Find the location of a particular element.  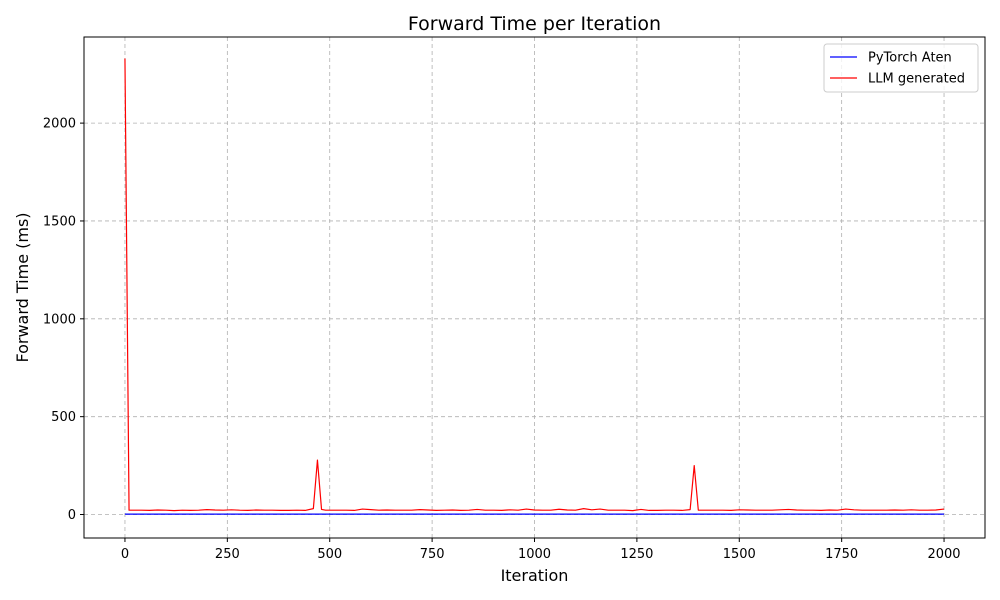

legend-box is located at coordinates (901, 68).